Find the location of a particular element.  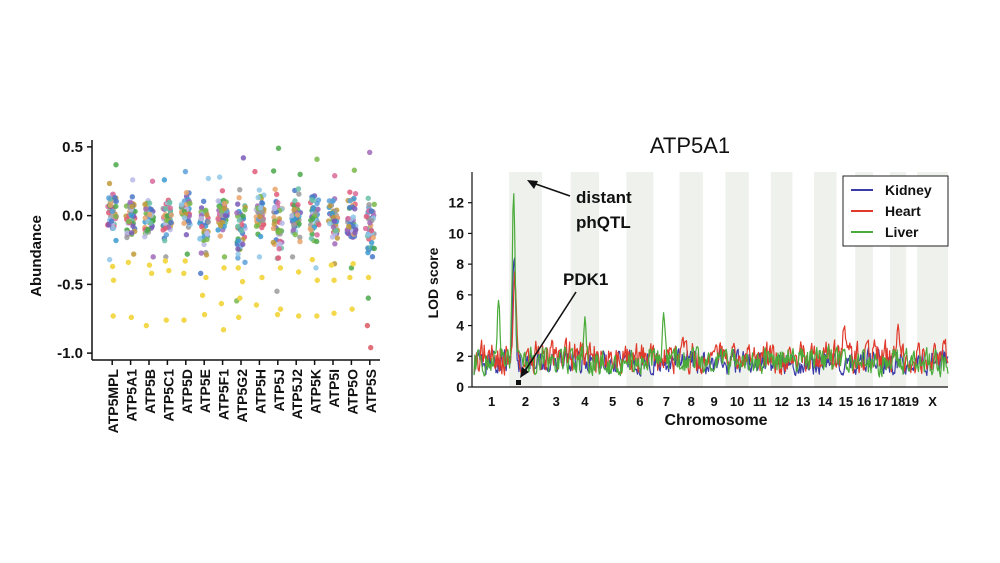

legend-label-heart: Heart is located at coordinates (903, 211).